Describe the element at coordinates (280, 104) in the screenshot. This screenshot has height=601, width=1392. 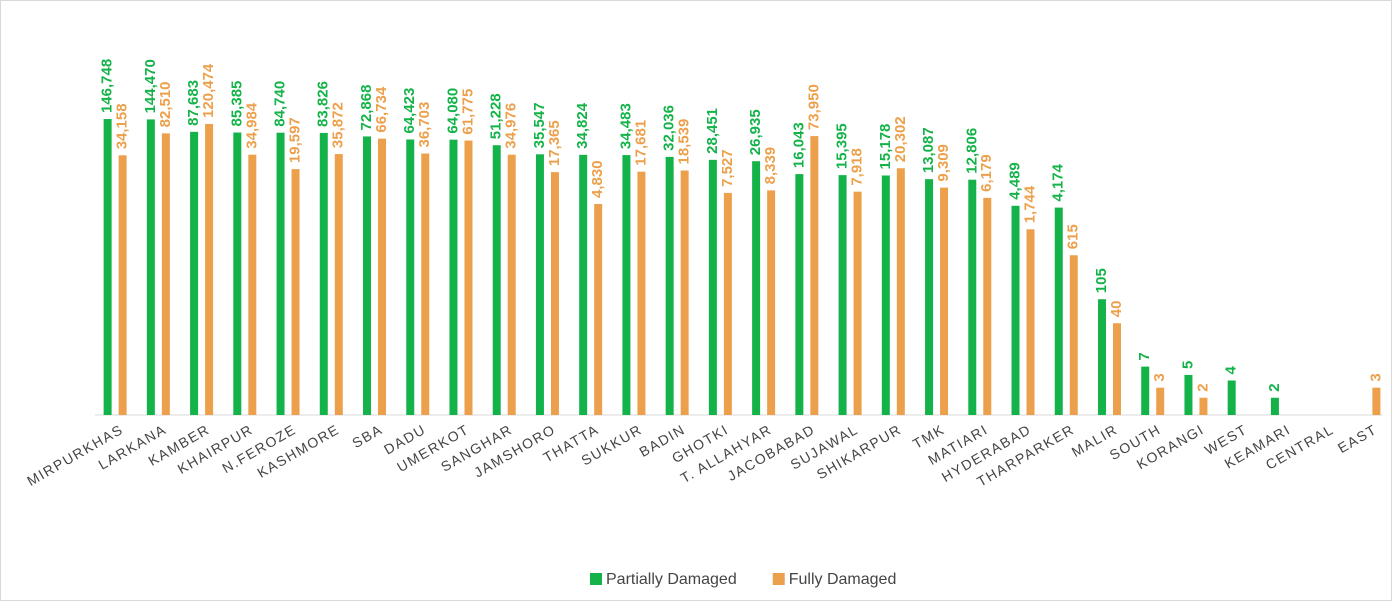
I see `value-label: 84,740` at that location.